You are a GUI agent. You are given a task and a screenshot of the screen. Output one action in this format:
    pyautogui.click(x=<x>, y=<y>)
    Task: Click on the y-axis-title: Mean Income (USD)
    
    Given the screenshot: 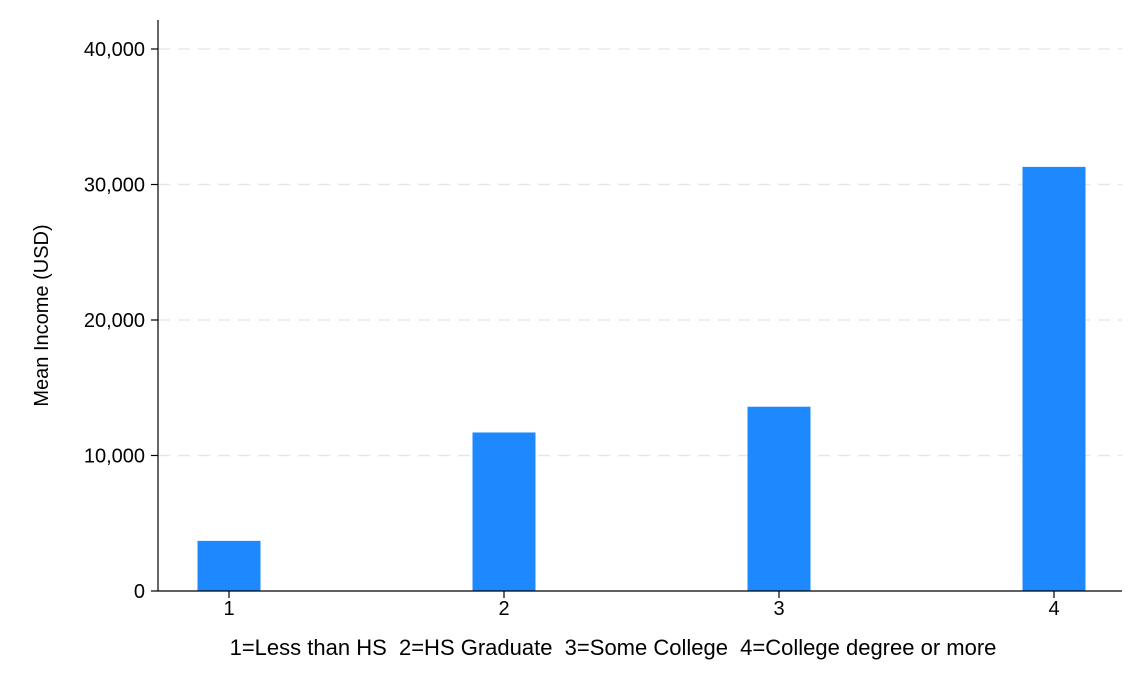 What is the action you would take?
    pyautogui.click(x=42, y=315)
    